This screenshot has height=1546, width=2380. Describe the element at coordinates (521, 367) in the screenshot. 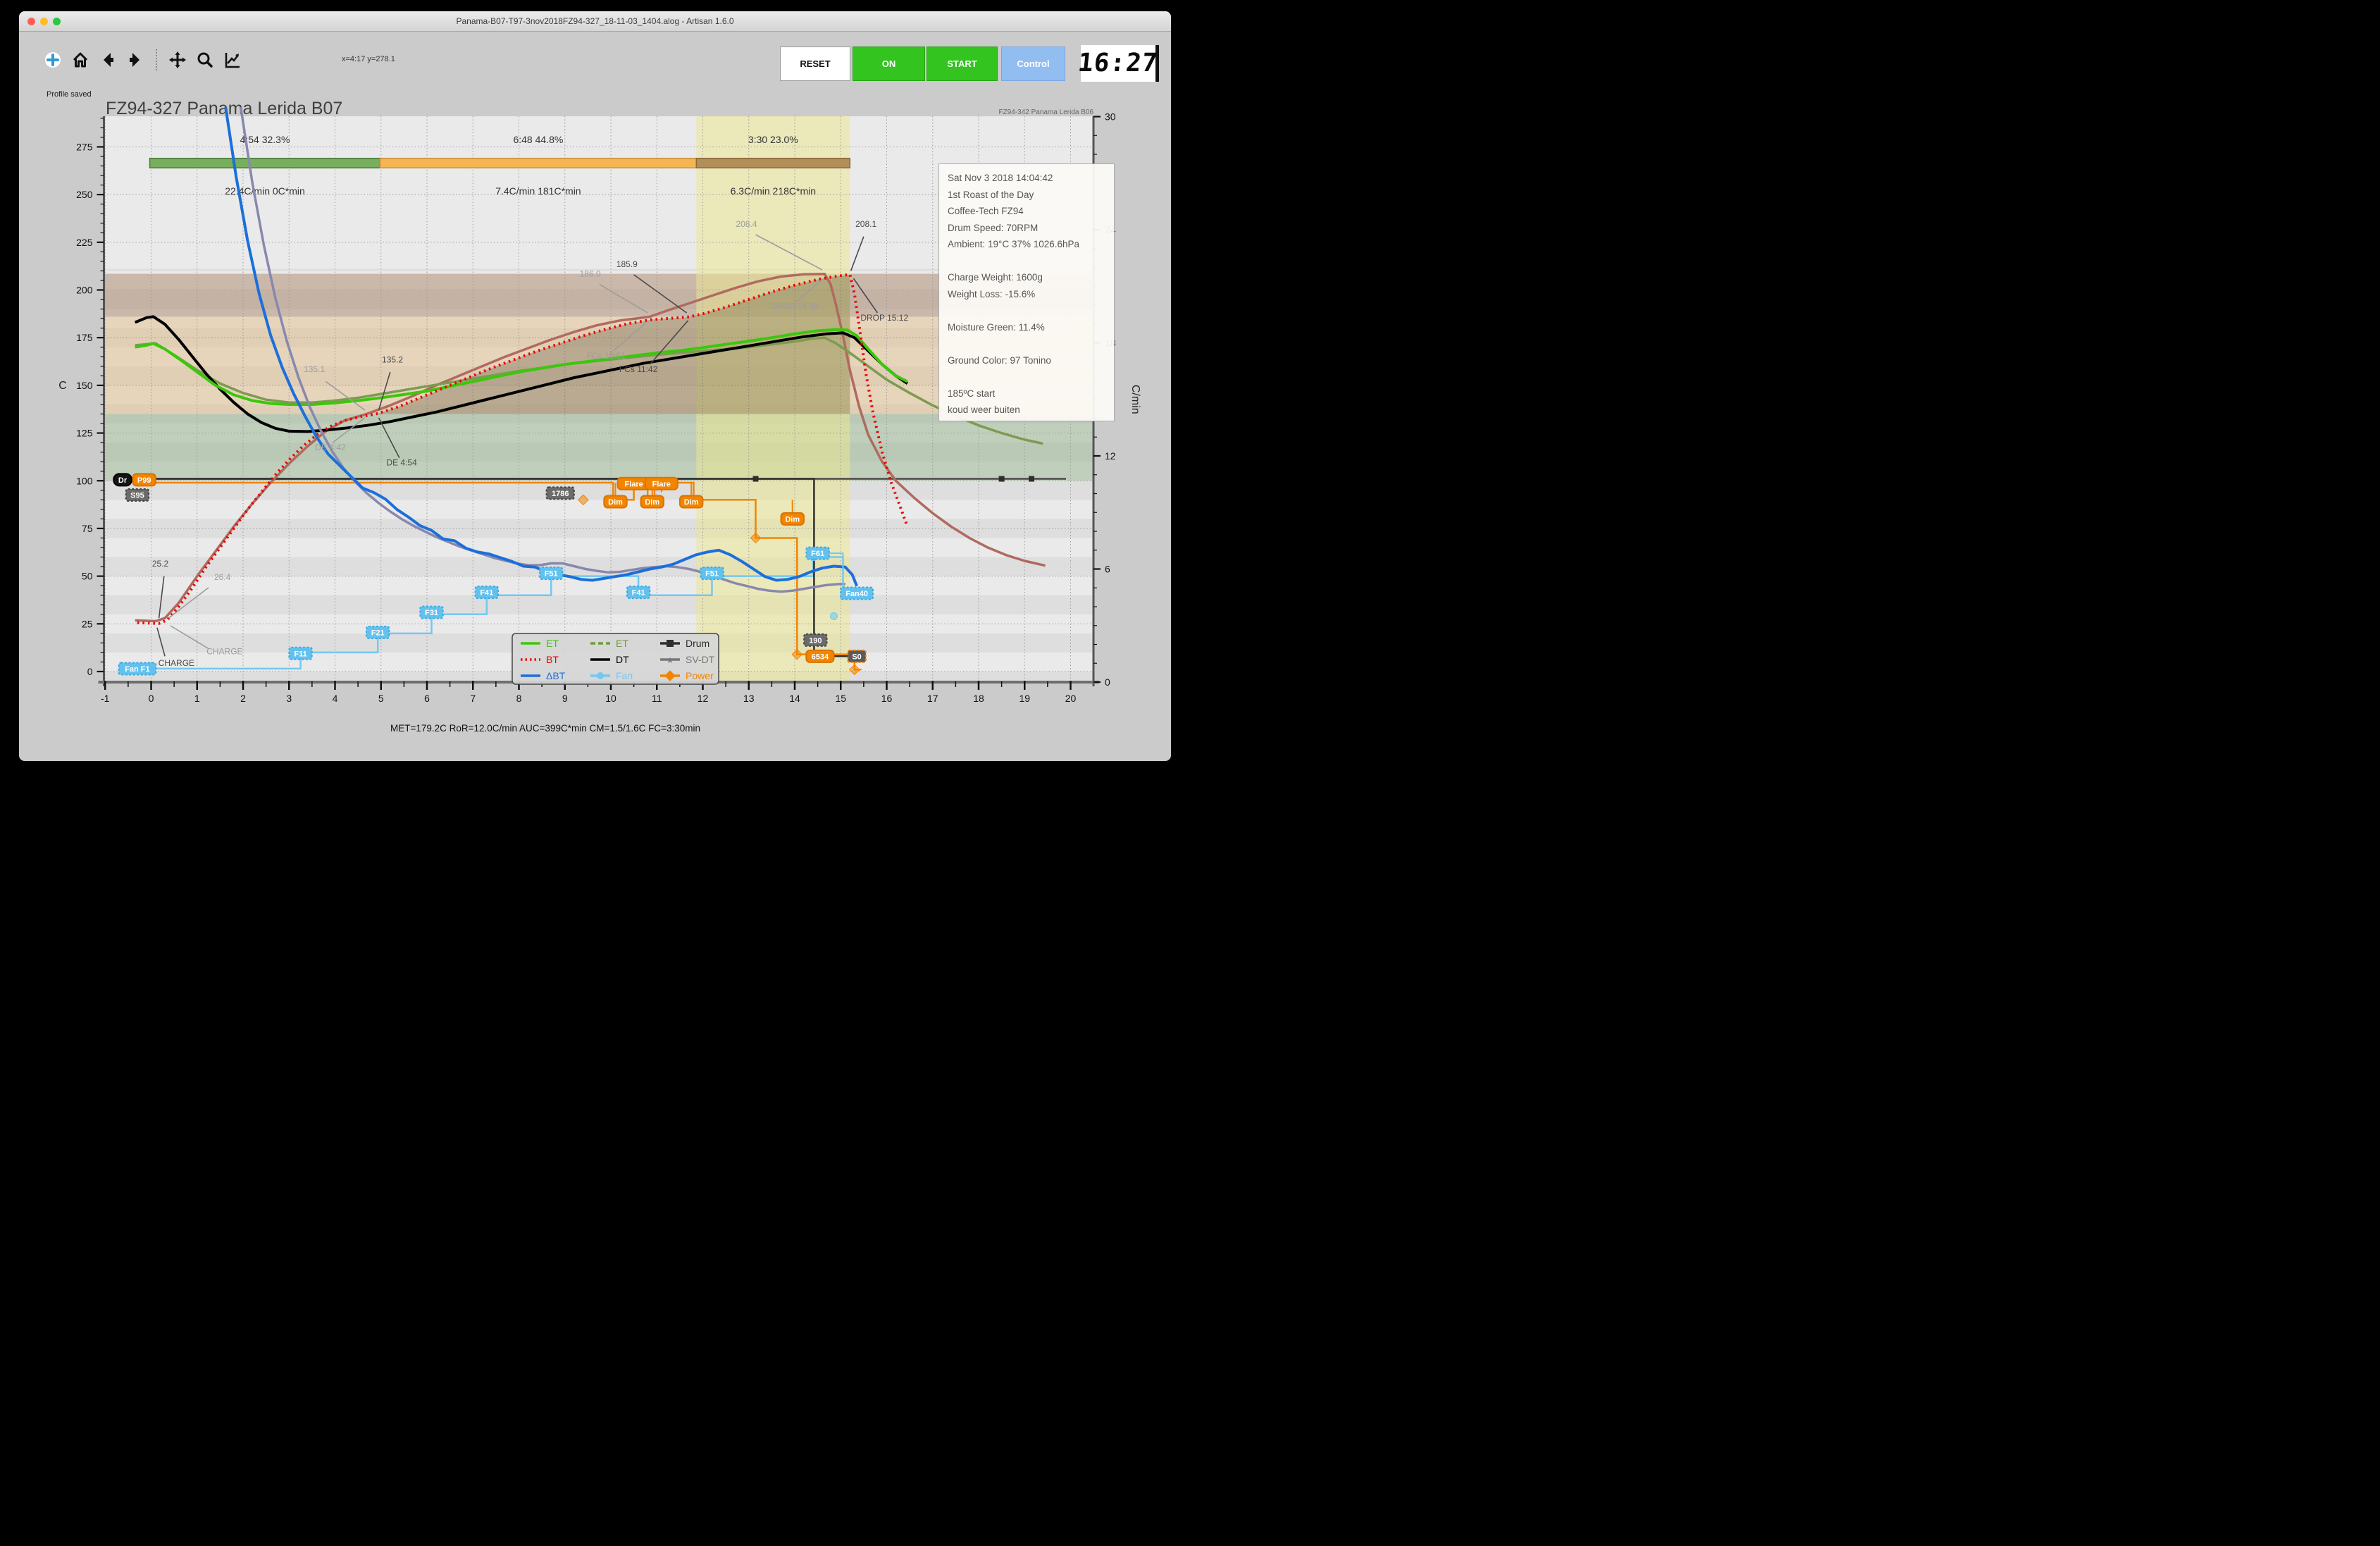

I see `curve-ET` at that location.